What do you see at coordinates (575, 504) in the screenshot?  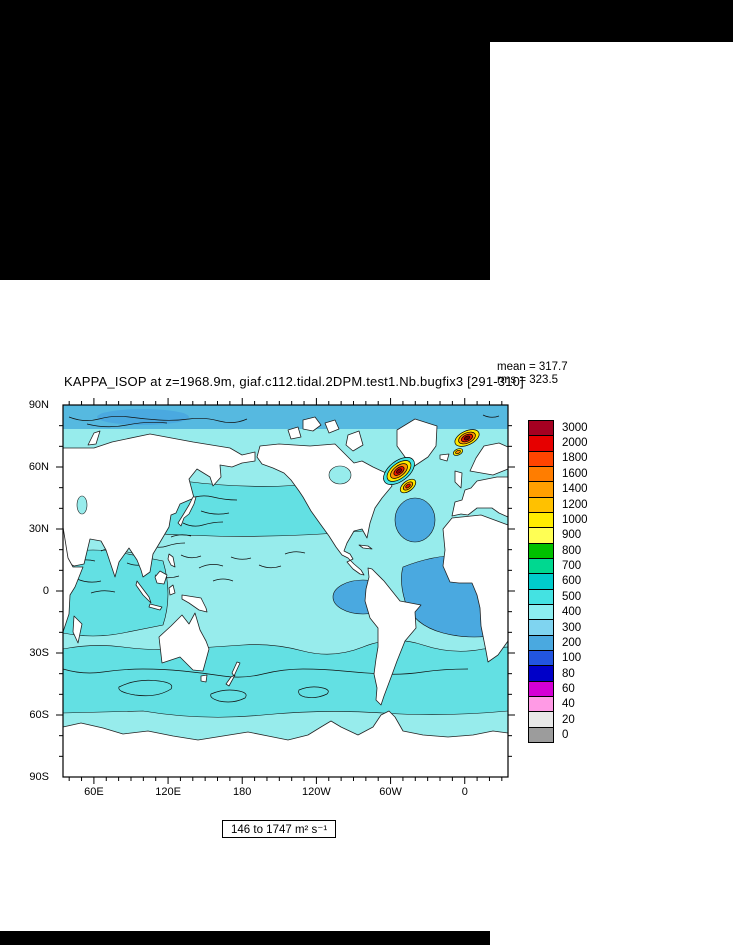 I see `colorbar-label: 1200` at bounding box center [575, 504].